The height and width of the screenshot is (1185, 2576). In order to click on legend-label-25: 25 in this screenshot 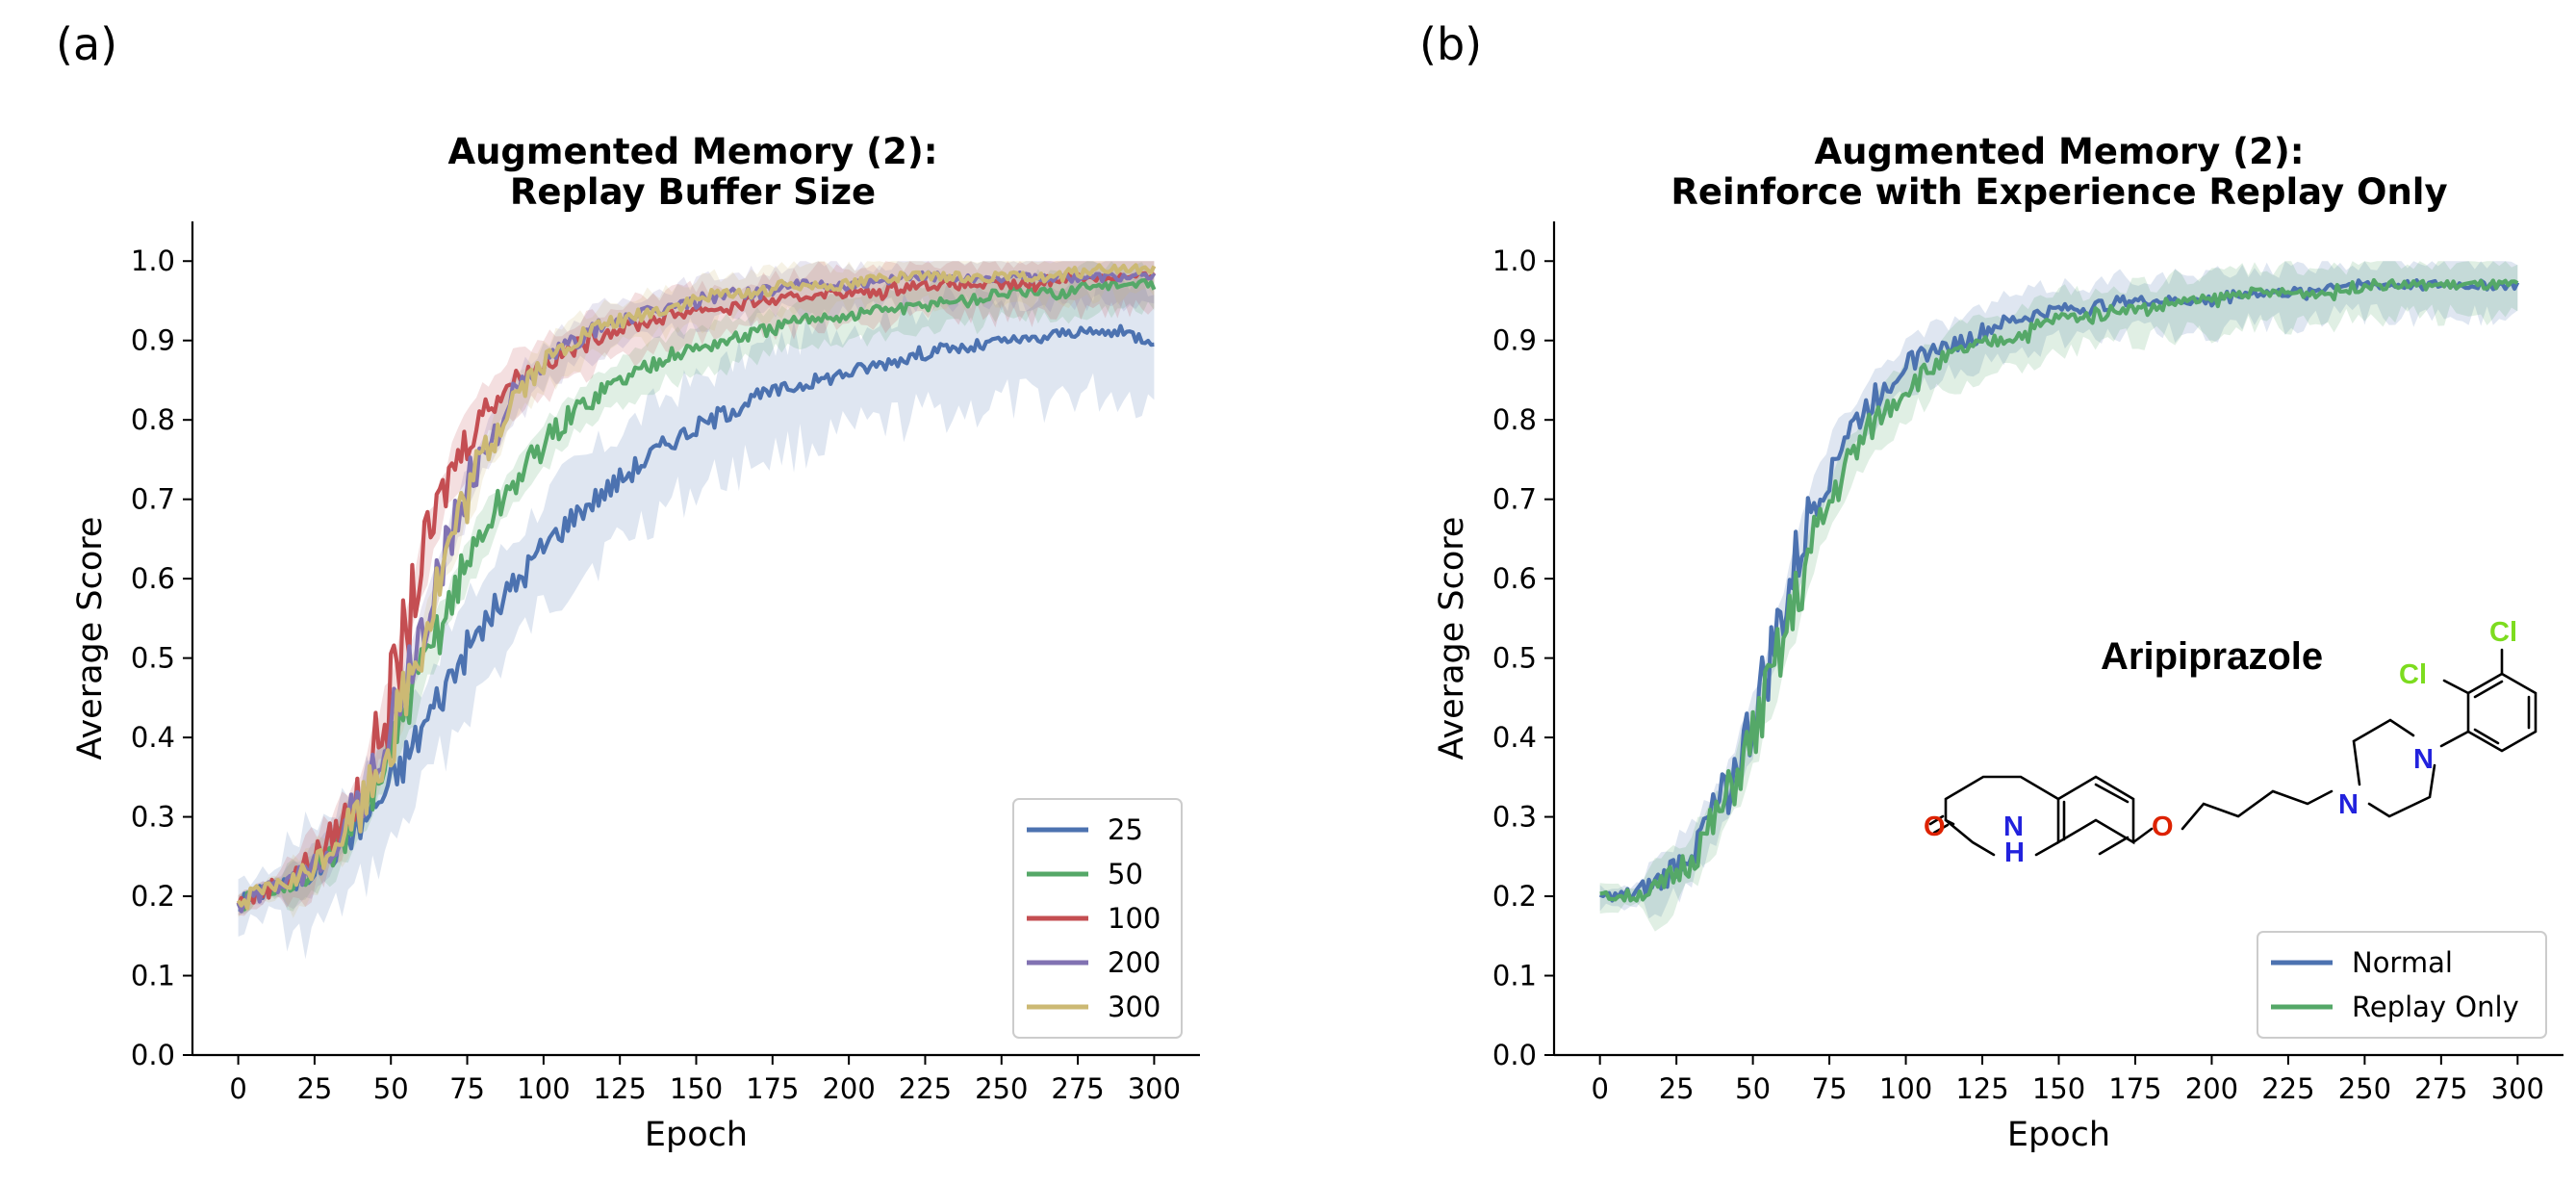, I will do `click(1125, 829)`.